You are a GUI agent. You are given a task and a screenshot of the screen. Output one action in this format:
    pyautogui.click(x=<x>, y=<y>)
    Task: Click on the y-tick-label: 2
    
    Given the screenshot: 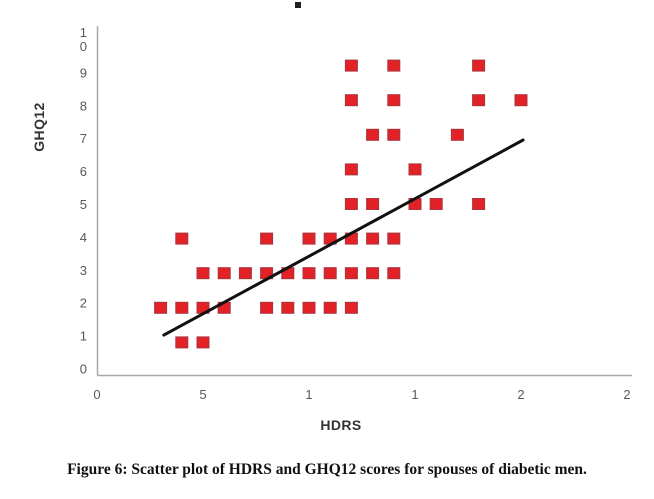 What is the action you would take?
    pyautogui.click(x=83, y=303)
    